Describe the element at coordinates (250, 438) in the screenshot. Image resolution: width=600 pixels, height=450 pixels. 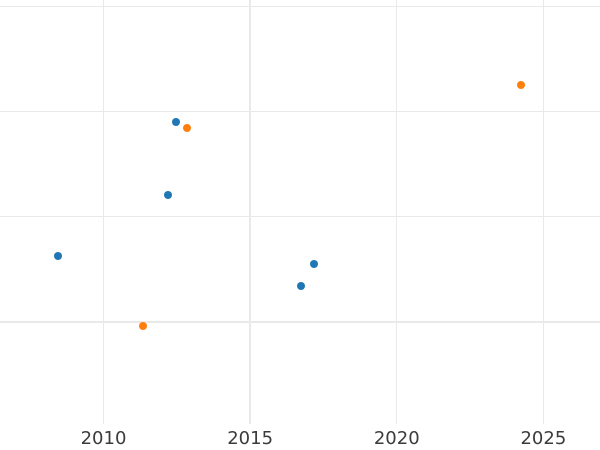
I see `x-tick-label: 2015` at that location.